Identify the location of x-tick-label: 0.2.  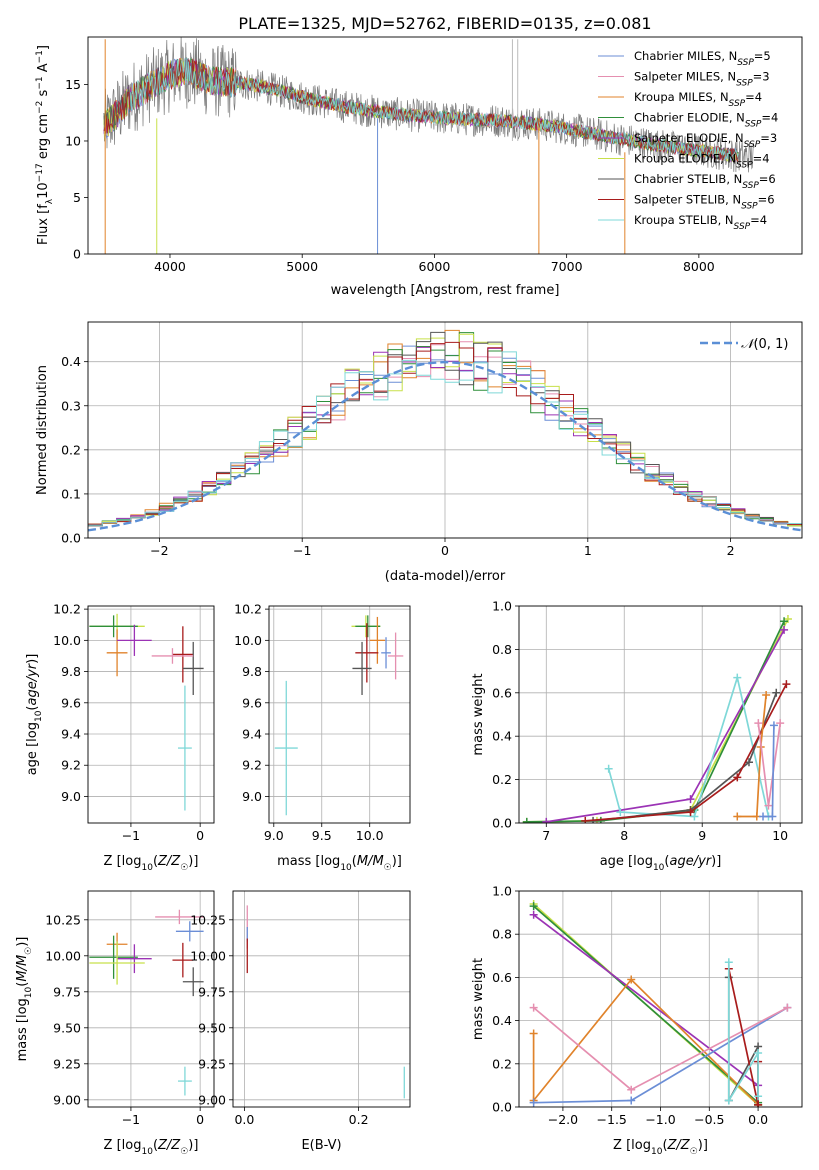
(359, 1119).